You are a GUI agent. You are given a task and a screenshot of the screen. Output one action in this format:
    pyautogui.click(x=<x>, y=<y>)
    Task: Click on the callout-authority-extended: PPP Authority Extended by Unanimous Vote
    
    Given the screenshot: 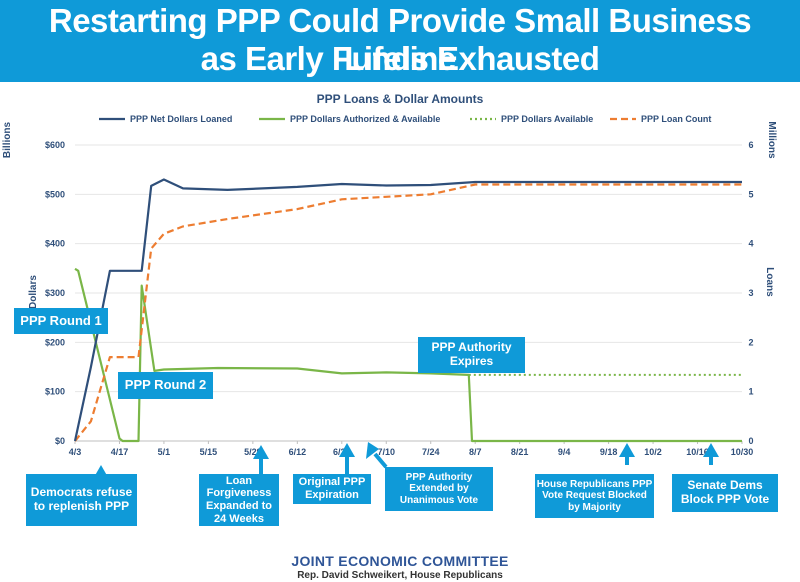 What is the action you would take?
    pyautogui.click(x=439, y=489)
    